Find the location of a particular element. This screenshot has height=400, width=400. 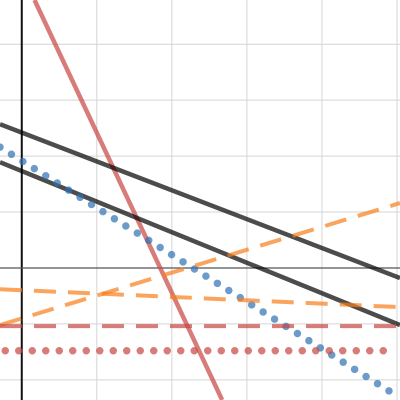

line-series is located at coordinates (200, 298).